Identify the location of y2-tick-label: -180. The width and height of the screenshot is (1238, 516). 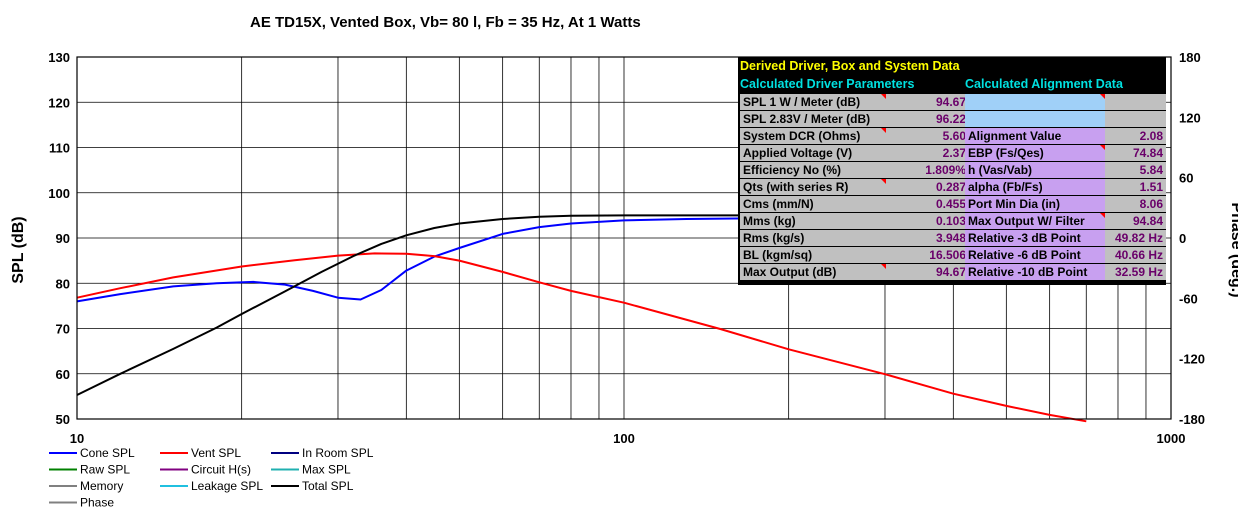
(1192, 419).